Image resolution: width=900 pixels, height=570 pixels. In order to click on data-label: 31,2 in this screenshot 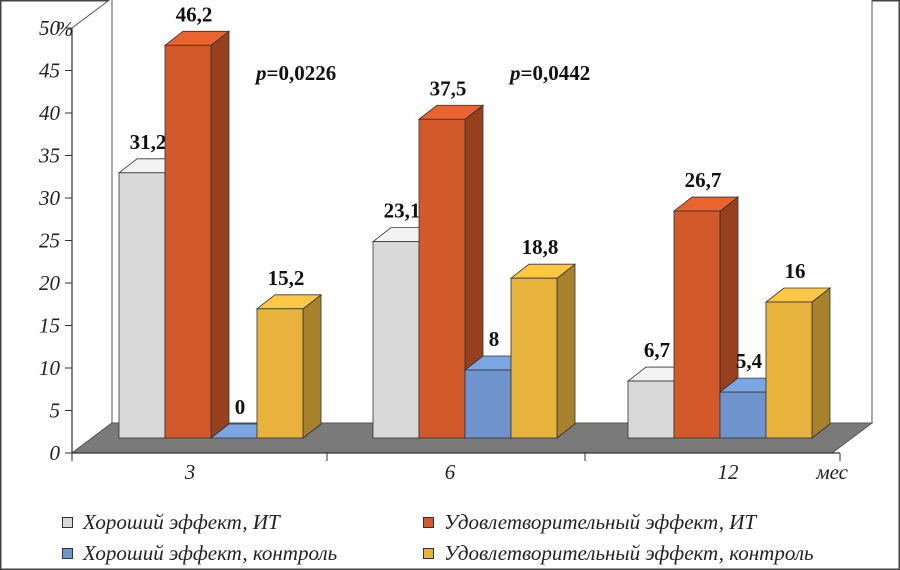, I will do `click(148, 142)`.